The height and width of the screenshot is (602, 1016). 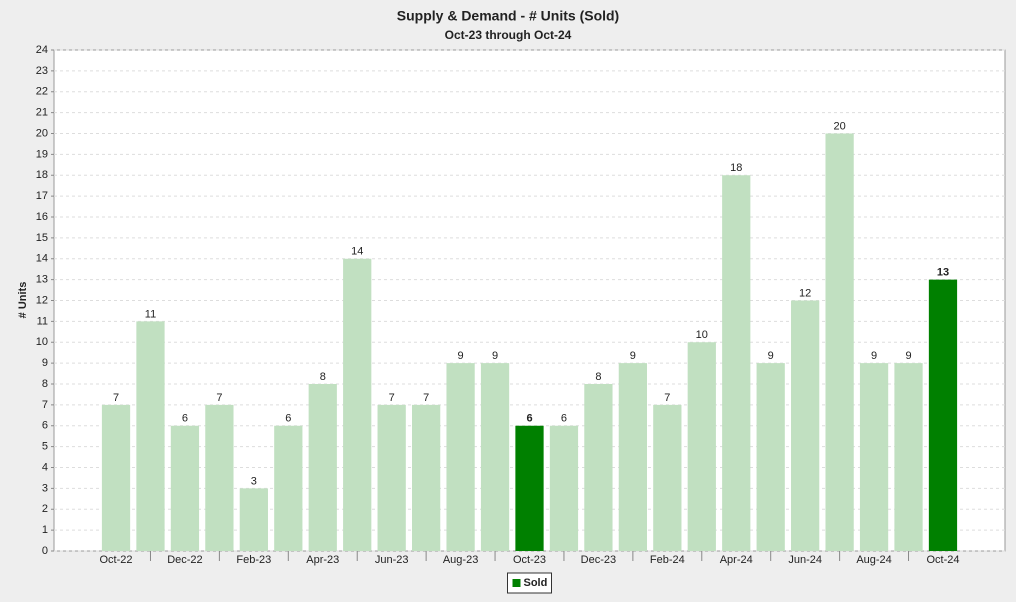 What do you see at coordinates (42, 217) in the screenshot?
I see `y-tick-label: 16` at bounding box center [42, 217].